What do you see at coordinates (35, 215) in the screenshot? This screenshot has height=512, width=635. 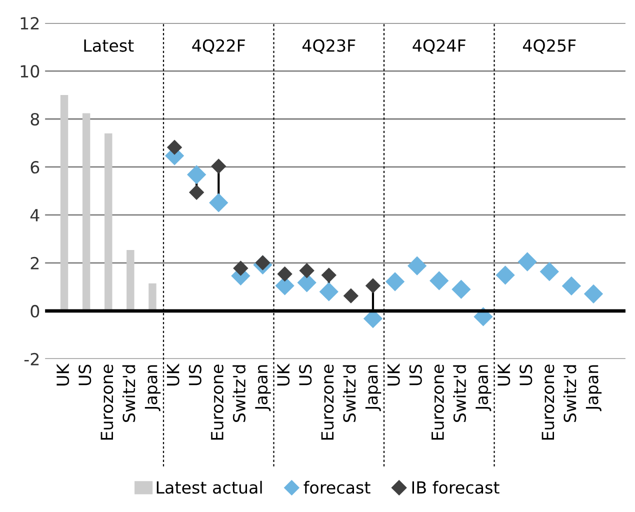 I see `y-tick-label: 4` at bounding box center [35, 215].